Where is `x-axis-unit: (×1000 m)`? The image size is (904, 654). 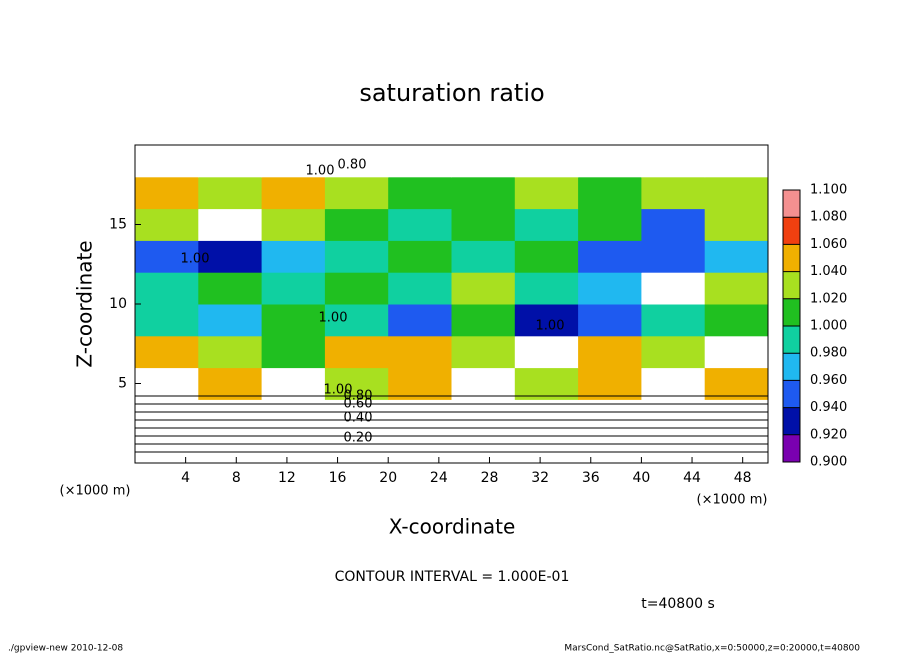
x-axis-unit: (×1000 m) is located at coordinates (732, 500).